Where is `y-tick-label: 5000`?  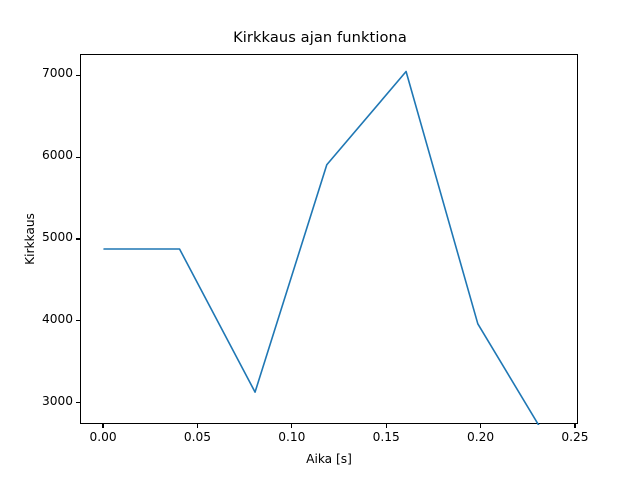
y-tick-label: 5000 is located at coordinates (57, 237).